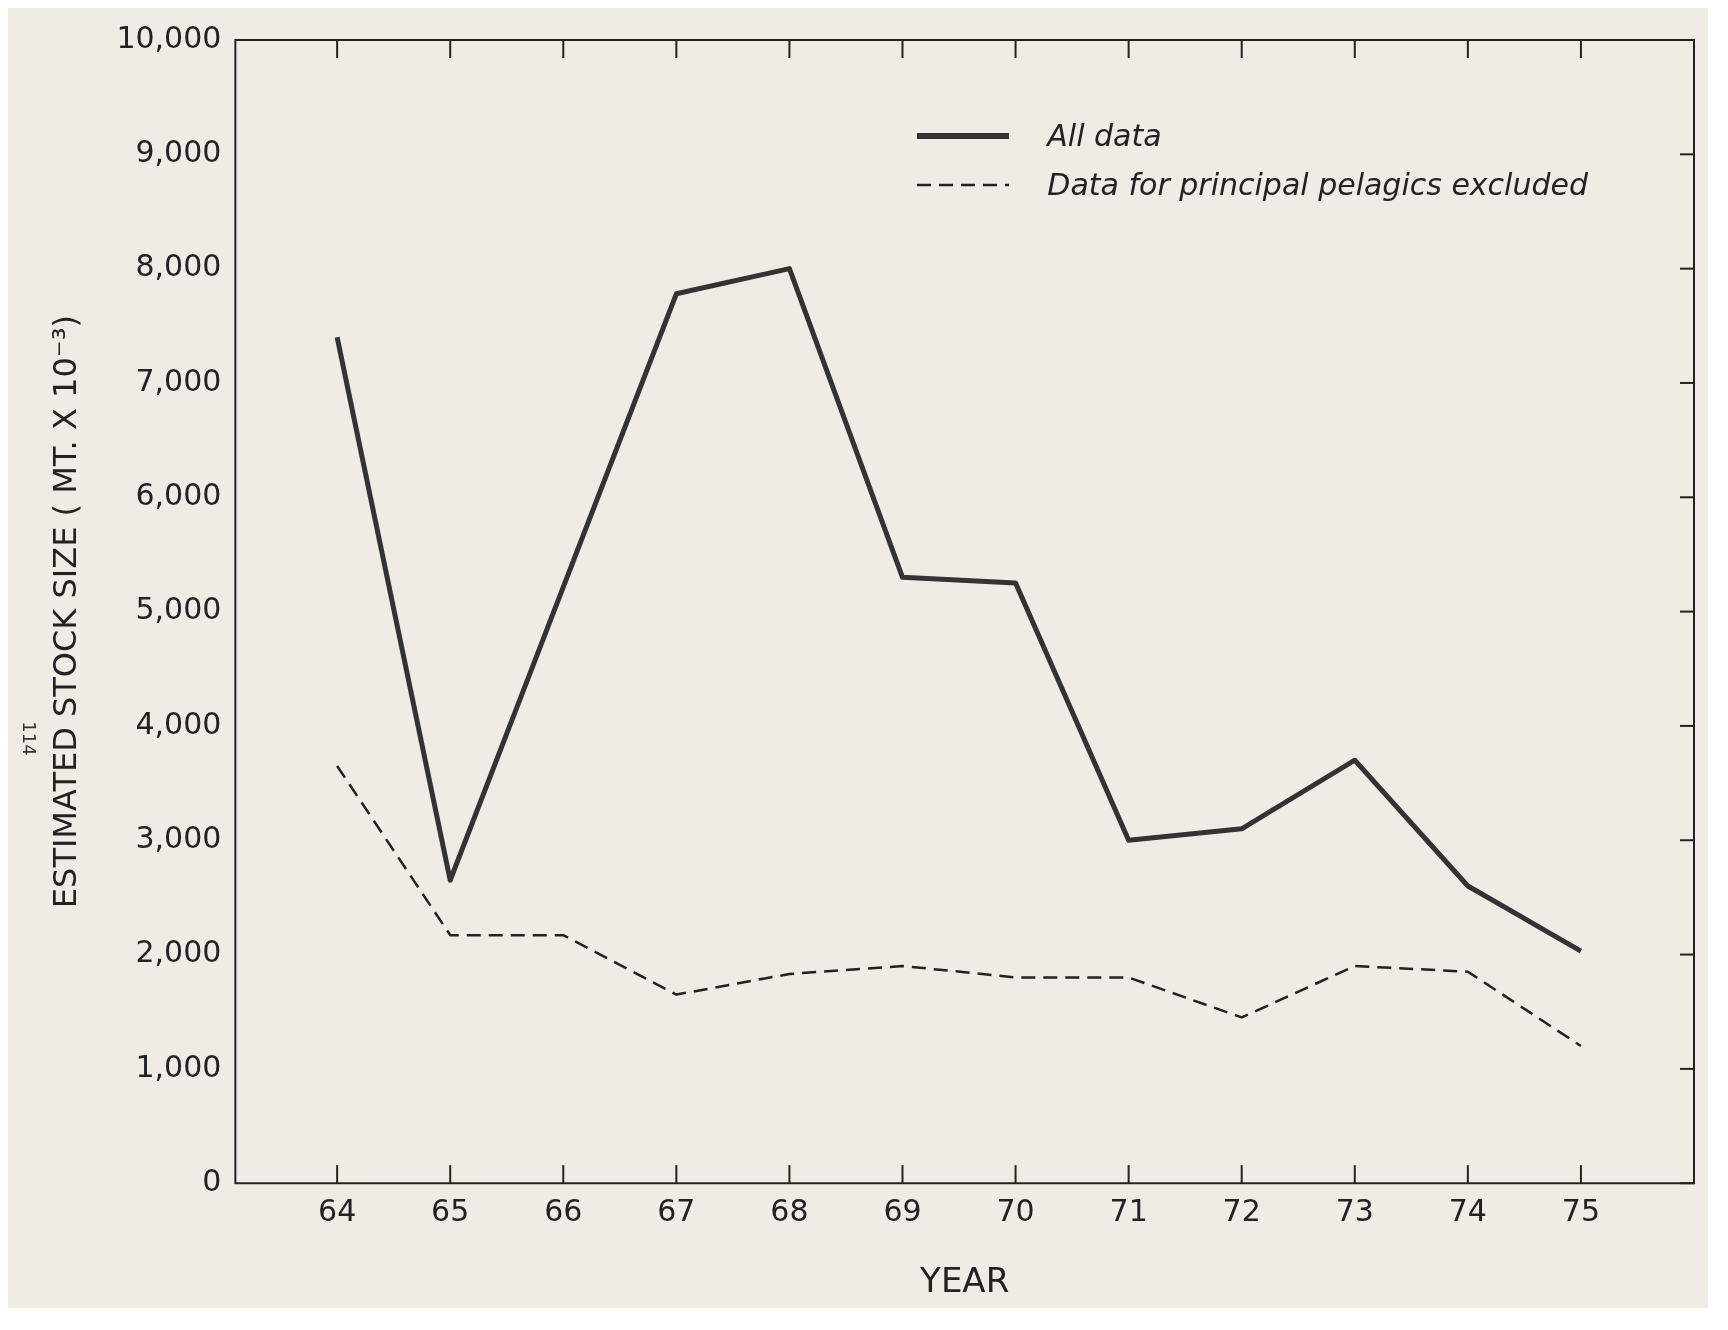 Image resolution: width=1728 pixels, height=1330 pixels. What do you see at coordinates (212, 1180) in the screenshot?
I see `y-tick-label: 0` at bounding box center [212, 1180].